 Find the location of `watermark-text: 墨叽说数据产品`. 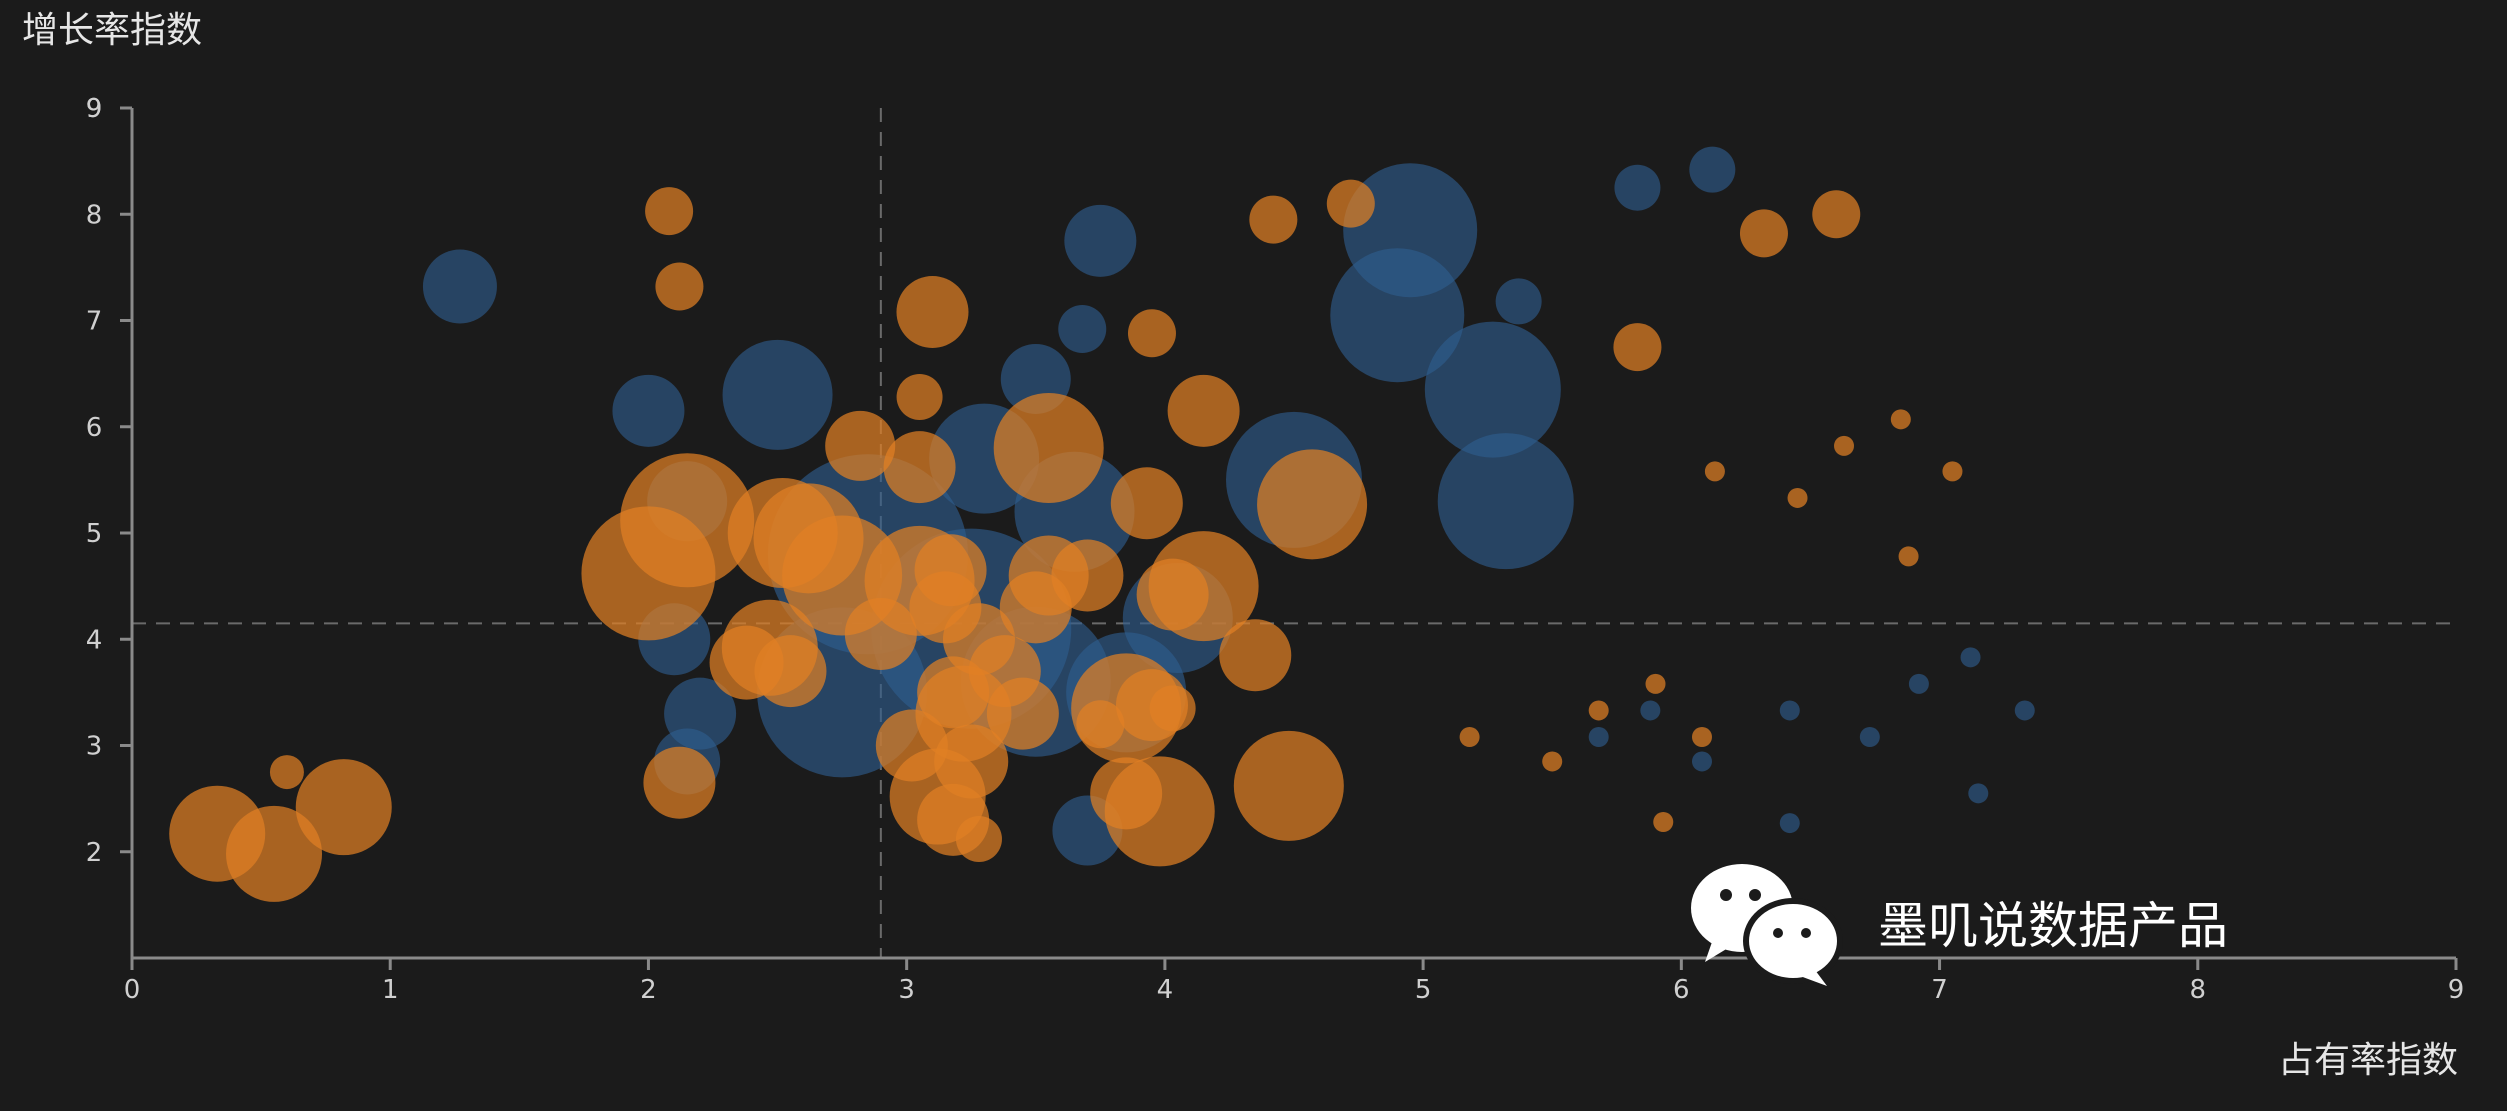

watermark-text: 墨叽说数据产品 is located at coordinates (2053, 926).